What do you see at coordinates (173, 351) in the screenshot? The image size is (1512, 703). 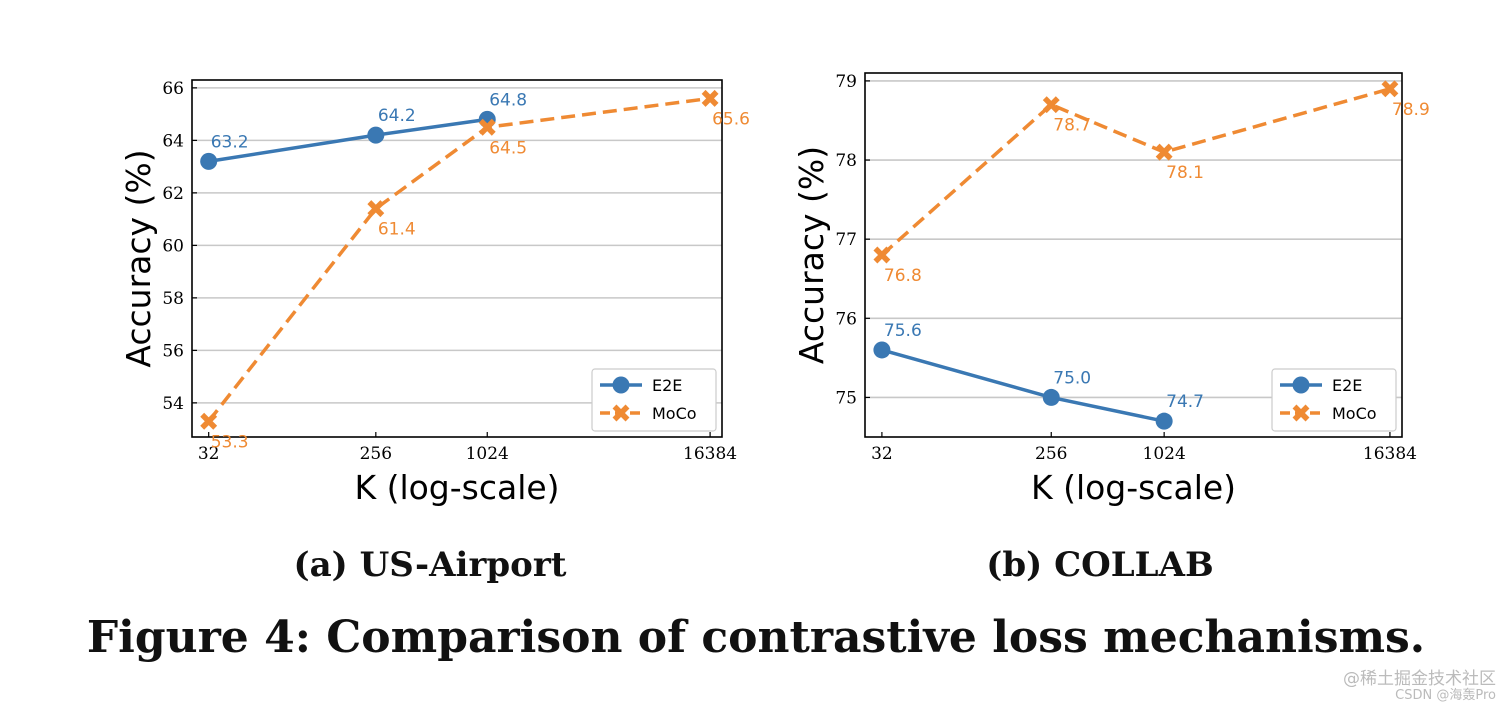 I see `y-tick-label: 56` at bounding box center [173, 351].